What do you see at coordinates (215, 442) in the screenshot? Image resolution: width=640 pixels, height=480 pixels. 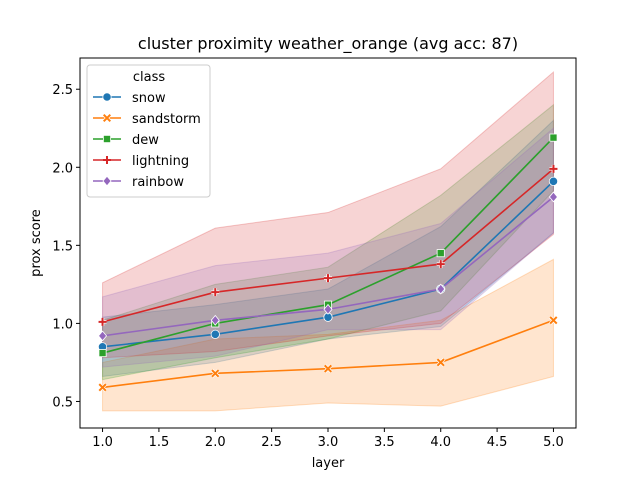 I see `x-tick-label: 2.0` at bounding box center [215, 442].